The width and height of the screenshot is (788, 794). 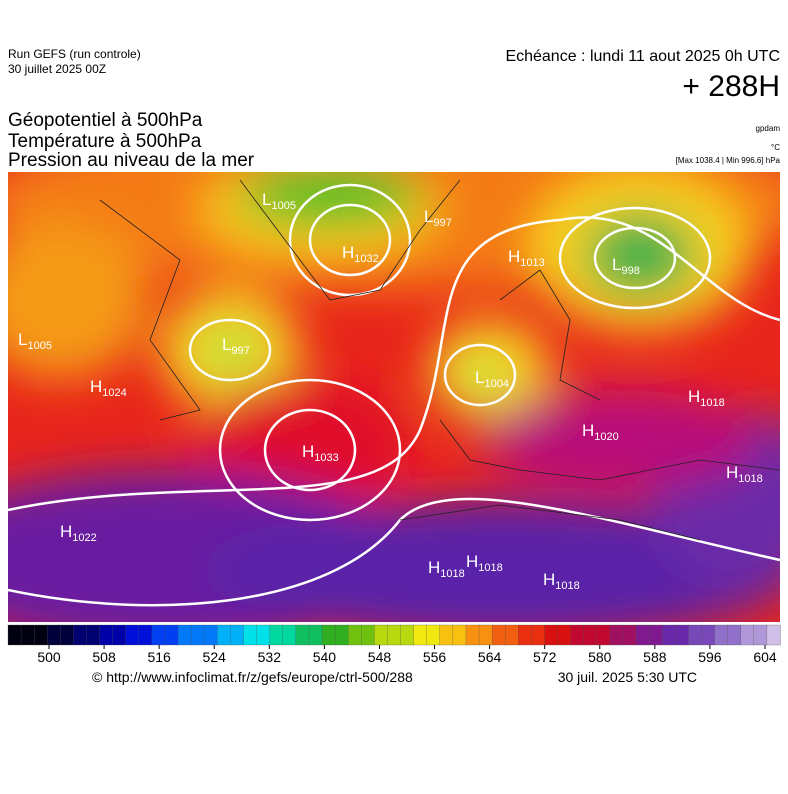 I want to click on pressure-center: L1005, so click(x=279, y=201).